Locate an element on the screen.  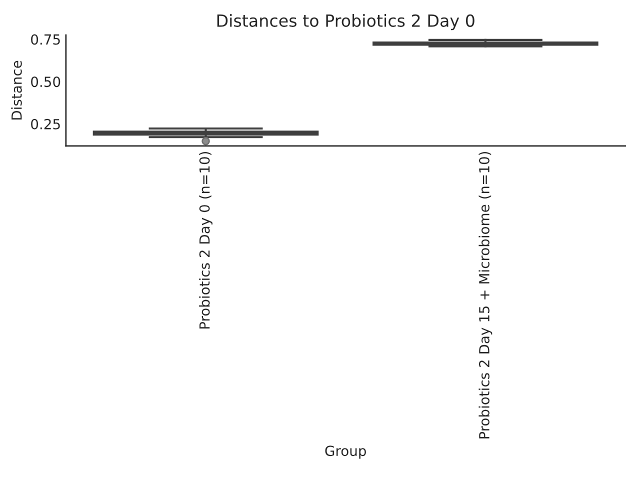
y-tick-label: 0.25 is located at coordinates (45, 124).